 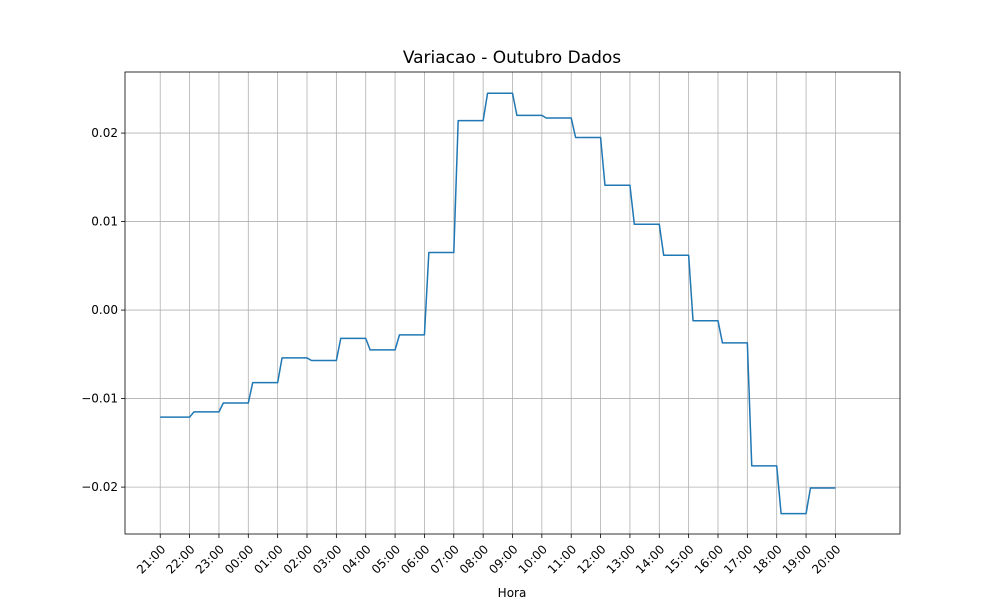 I want to click on y-tick-label: 0.02, so click(x=104, y=133).